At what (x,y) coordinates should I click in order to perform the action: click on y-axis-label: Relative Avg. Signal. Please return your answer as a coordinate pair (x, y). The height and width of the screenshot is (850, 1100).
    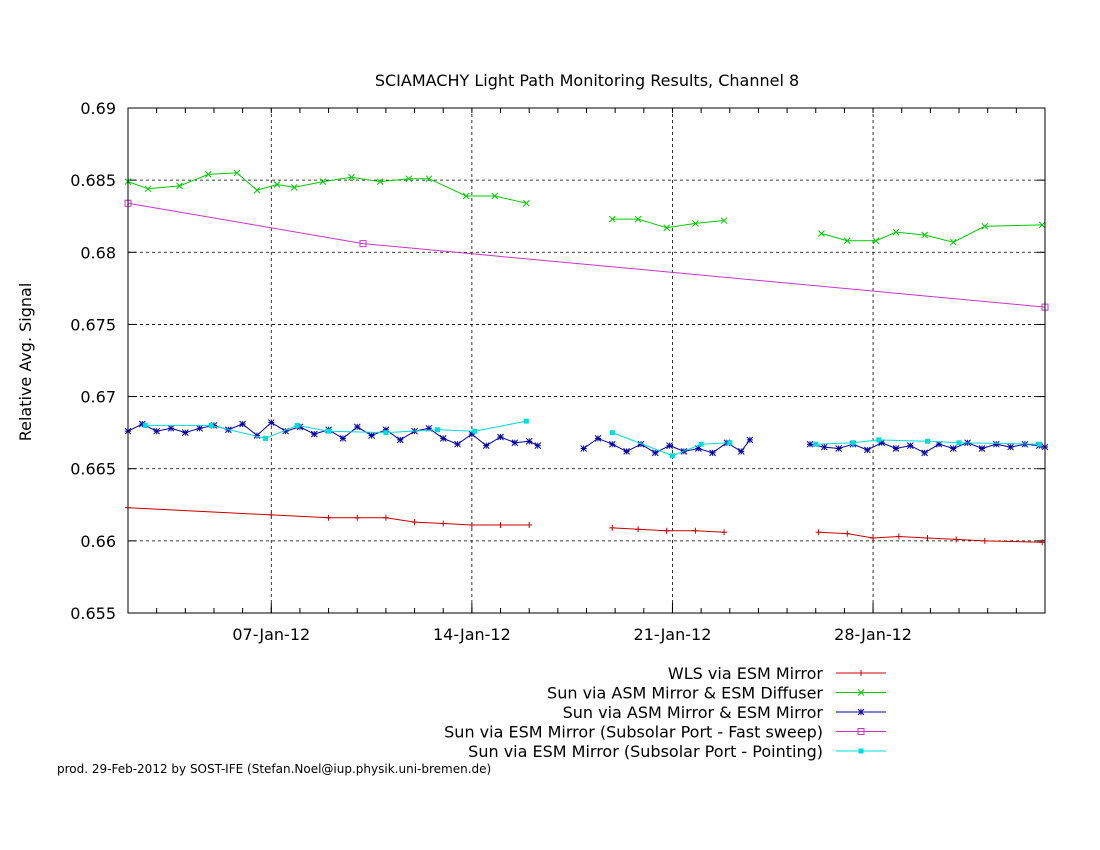
    Looking at the image, I should click on (25, 362).